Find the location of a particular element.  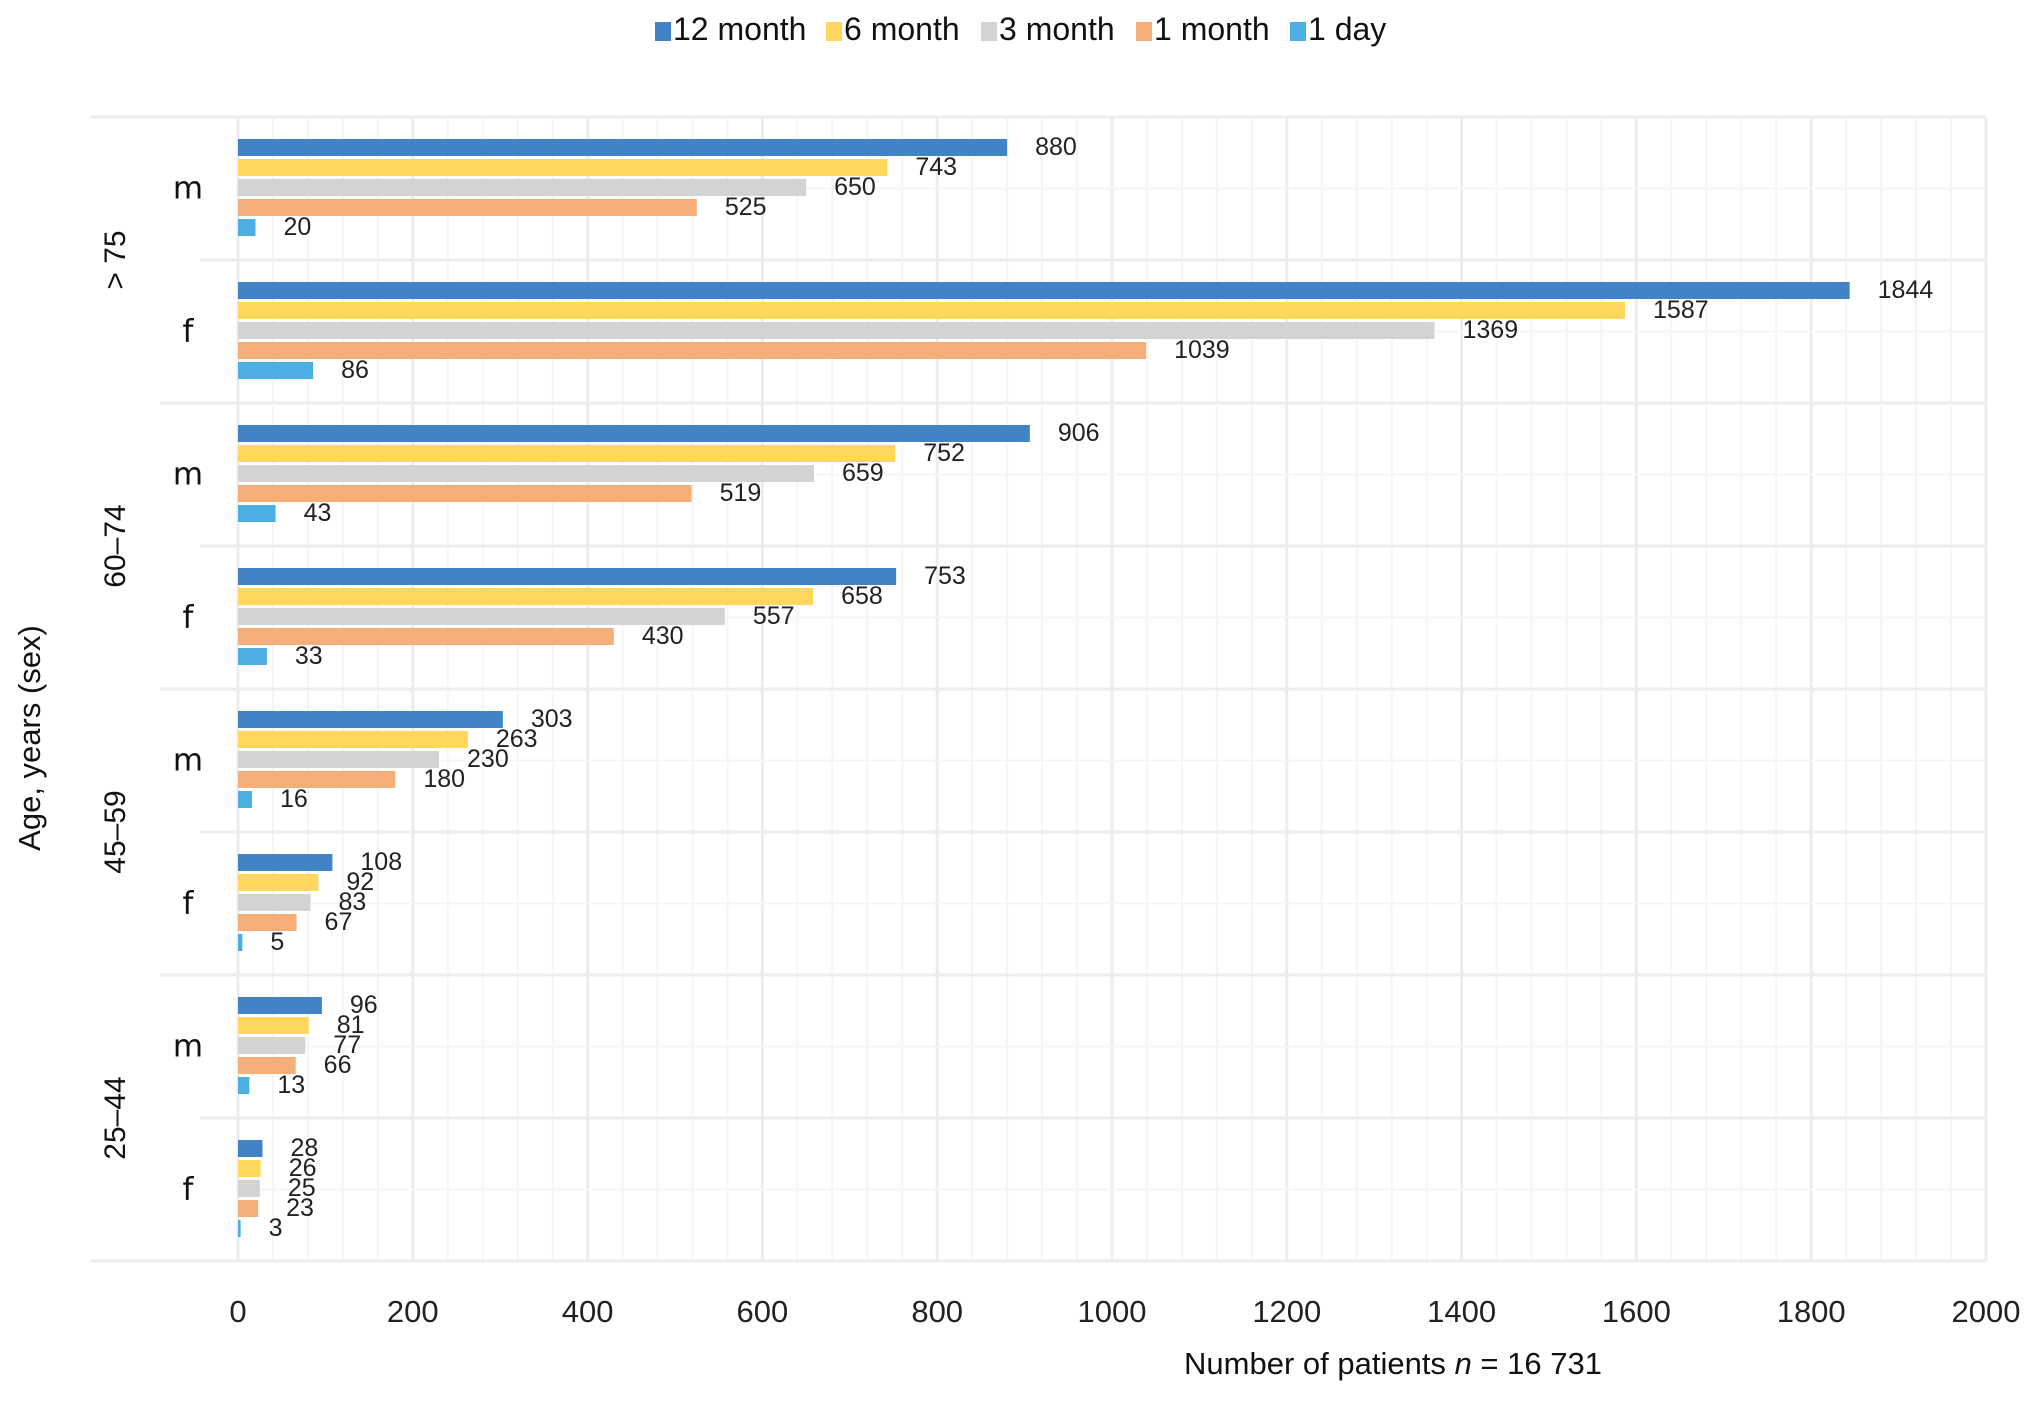

legend-label: 1 day is located at coordinates (1347, 29).